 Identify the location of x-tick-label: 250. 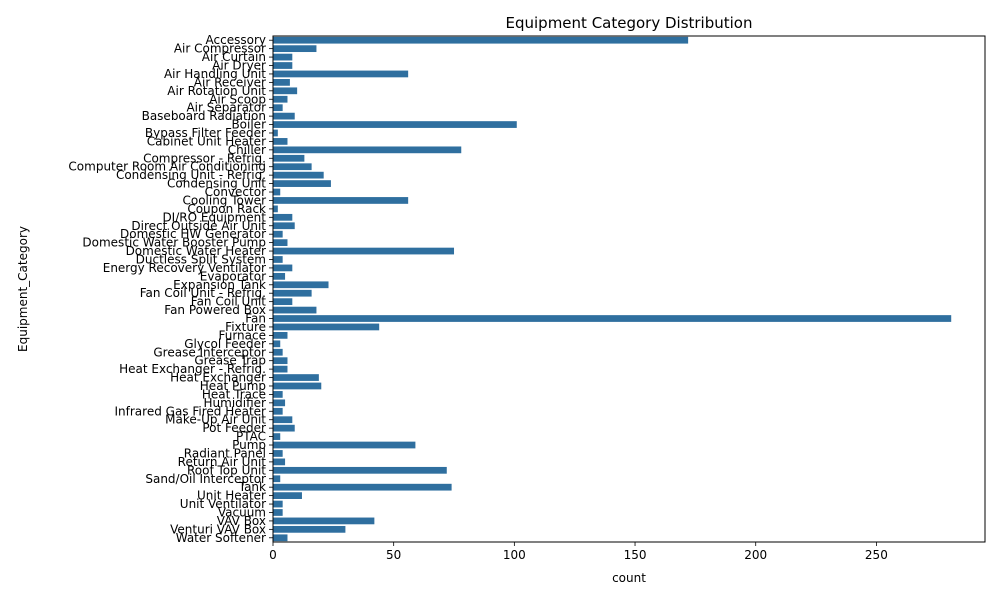
(876, 555).